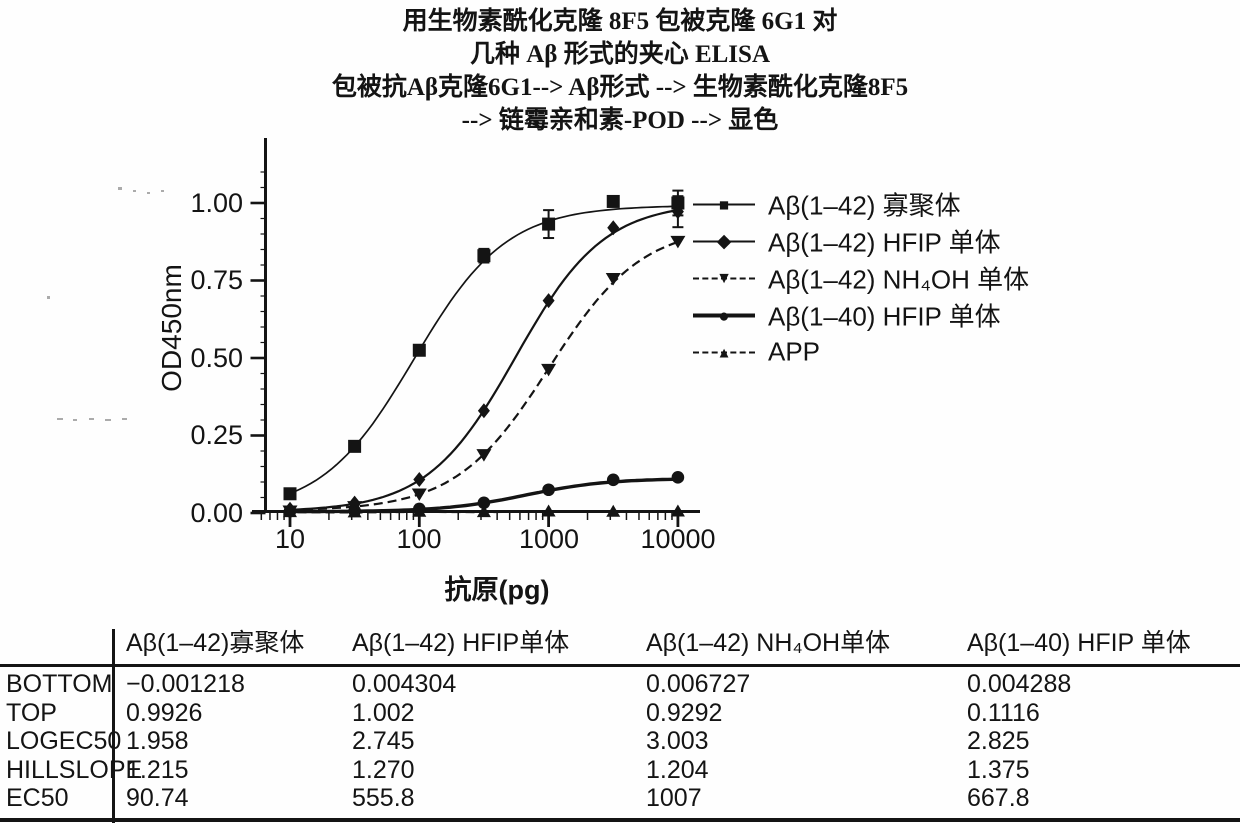 This screenshot has height=823, width=1240. I want to click on table-row-top: TOP 0.9926 1.002 0.9292 0.1116, so click(620, 713).